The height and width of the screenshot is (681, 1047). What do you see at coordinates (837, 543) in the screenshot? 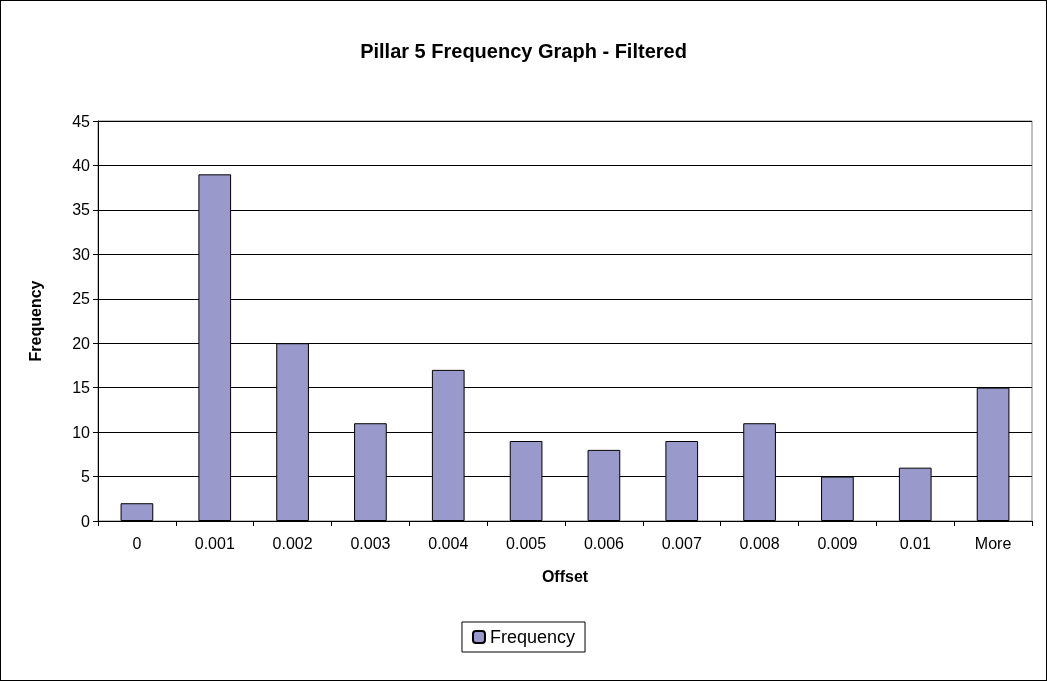
I see `x-tick-label: 0.009` at bounding box center [837, 543].